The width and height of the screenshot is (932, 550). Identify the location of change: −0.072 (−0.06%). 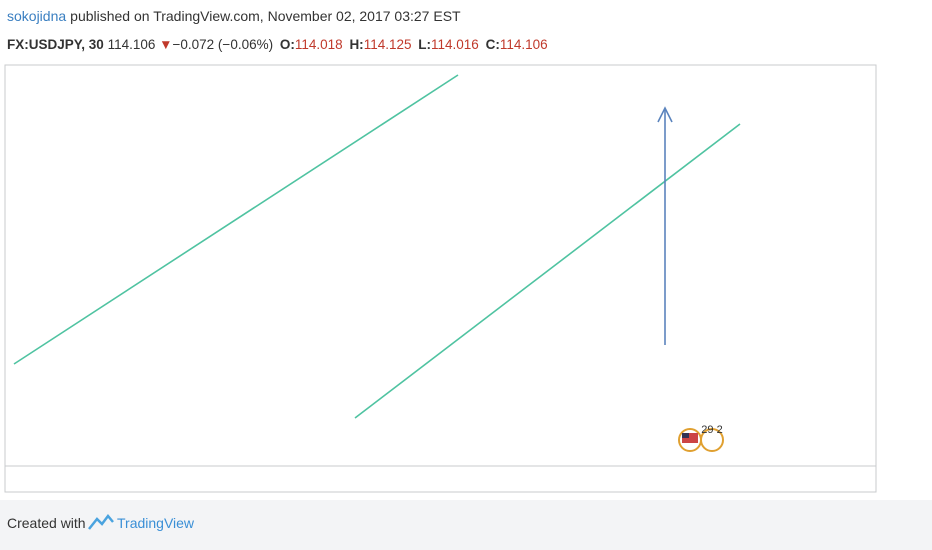
(223, 44).